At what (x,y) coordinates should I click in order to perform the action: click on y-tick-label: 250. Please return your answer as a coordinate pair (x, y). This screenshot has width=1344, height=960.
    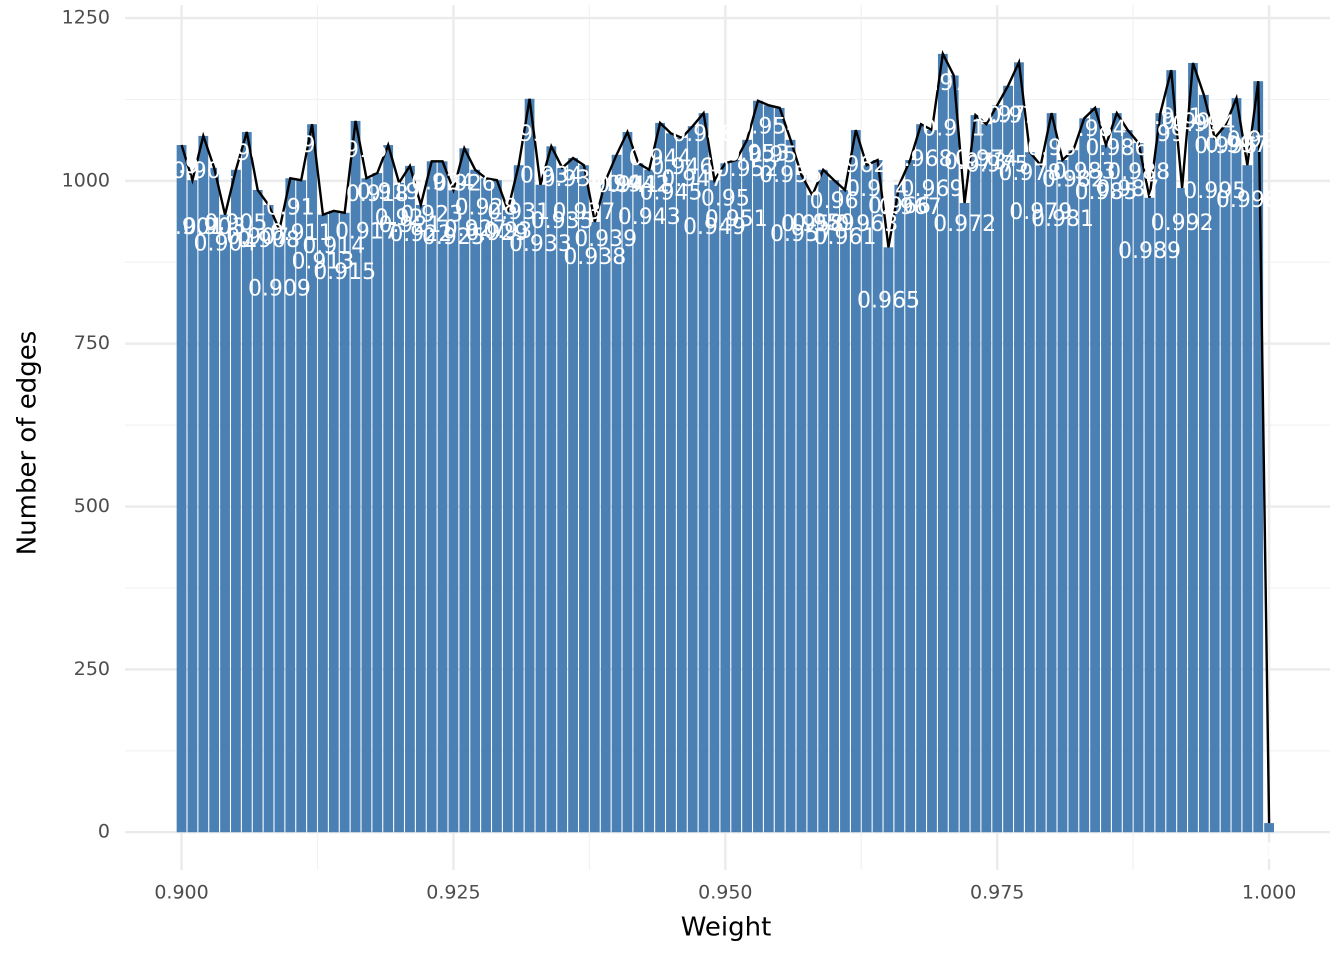
    Looking at the image, I should click on (92, 669).